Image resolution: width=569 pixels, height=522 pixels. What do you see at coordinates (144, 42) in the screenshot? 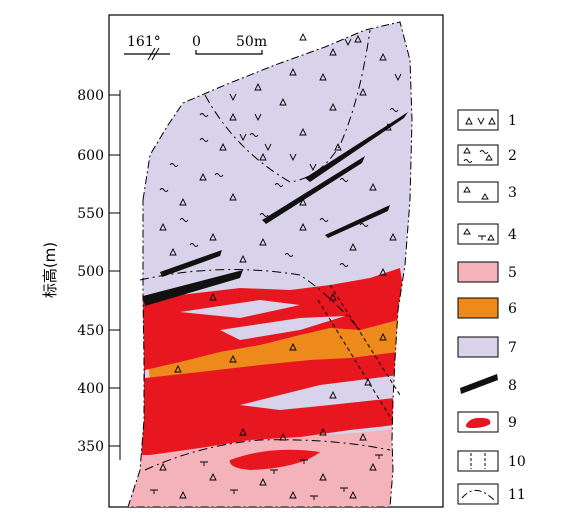
I see `orientation-label: 161°` at bounding box center [144, 42].